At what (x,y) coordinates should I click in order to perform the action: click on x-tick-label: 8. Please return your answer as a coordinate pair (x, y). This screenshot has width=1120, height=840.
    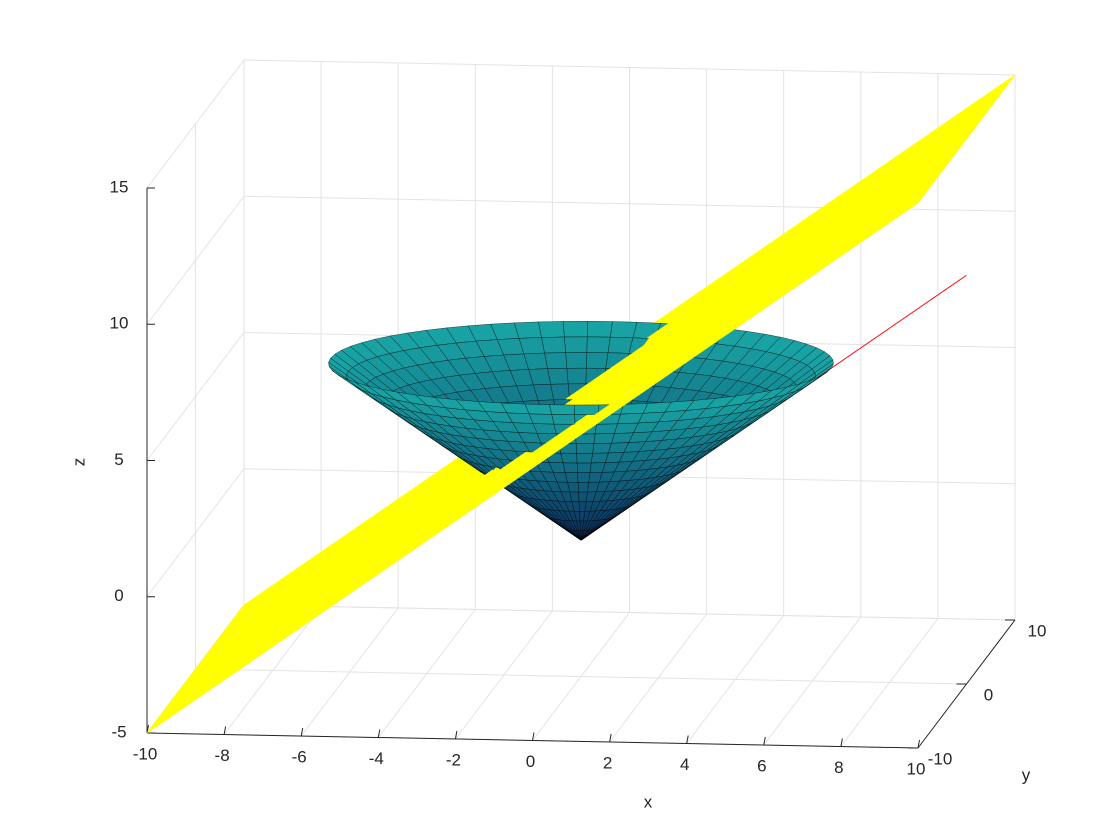
    Looking at the image, I should click on (838, 767).